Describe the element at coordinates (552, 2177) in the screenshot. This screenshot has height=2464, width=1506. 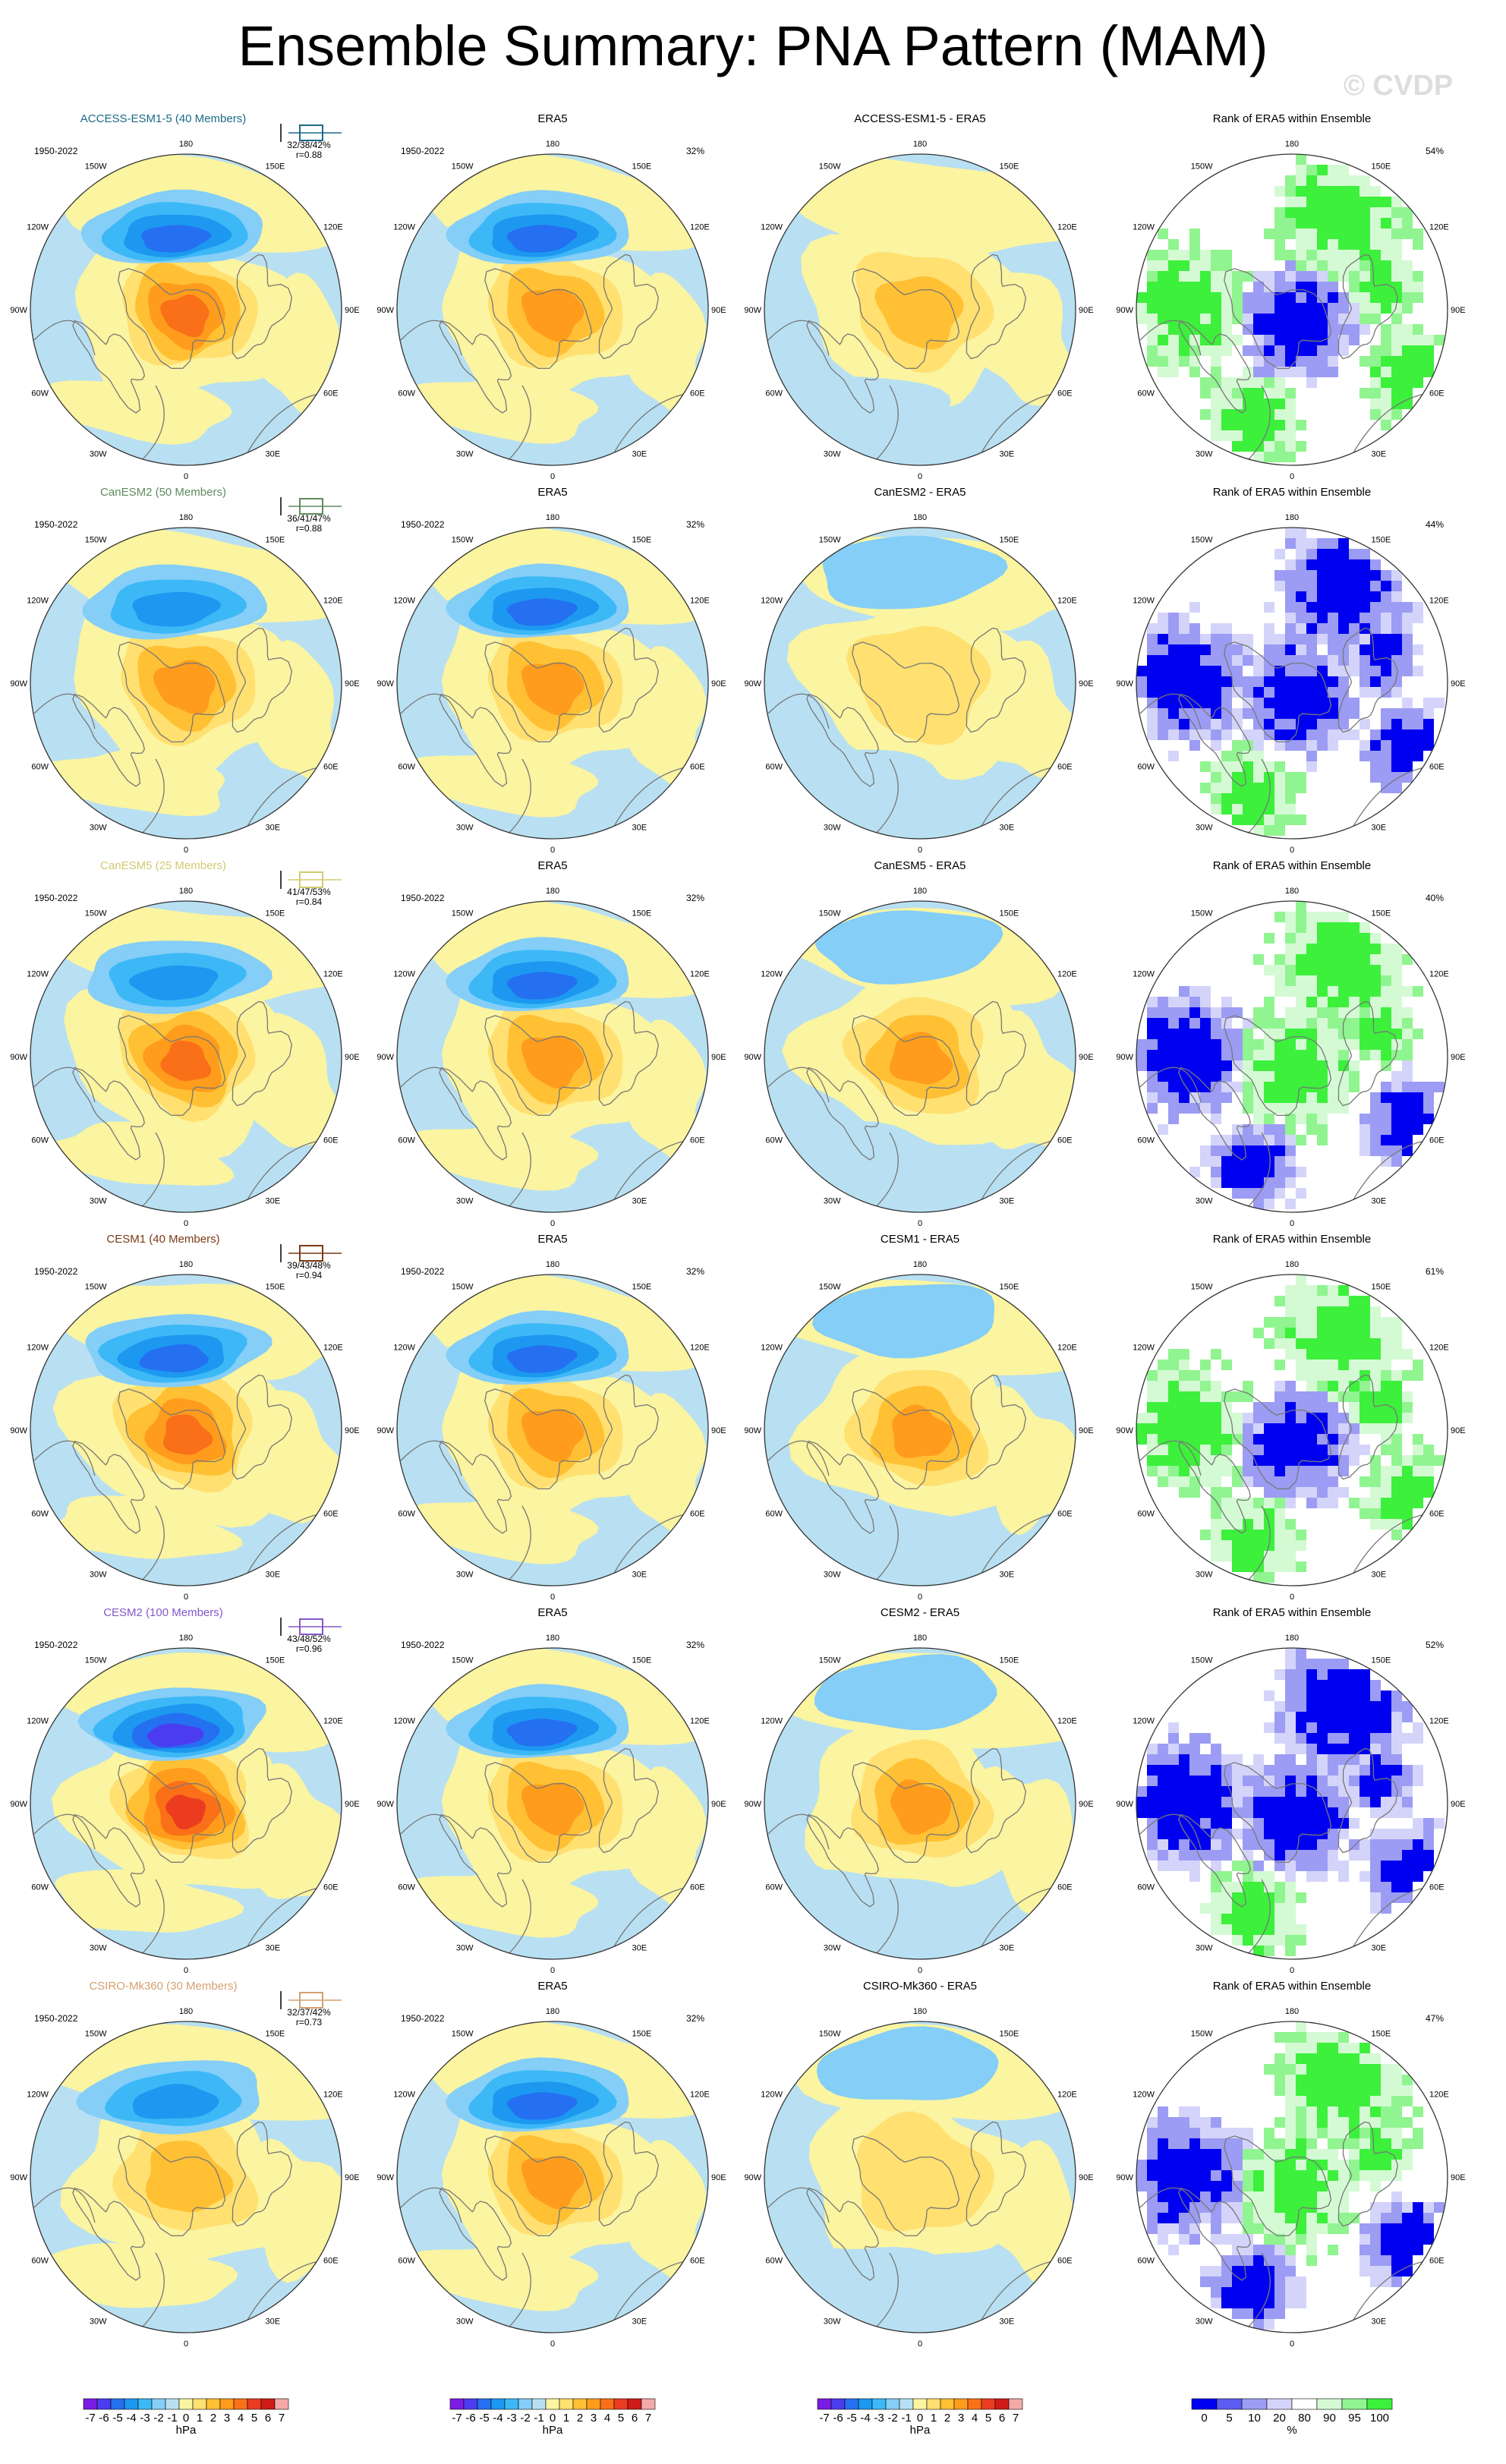
I see `map-border` at that location.